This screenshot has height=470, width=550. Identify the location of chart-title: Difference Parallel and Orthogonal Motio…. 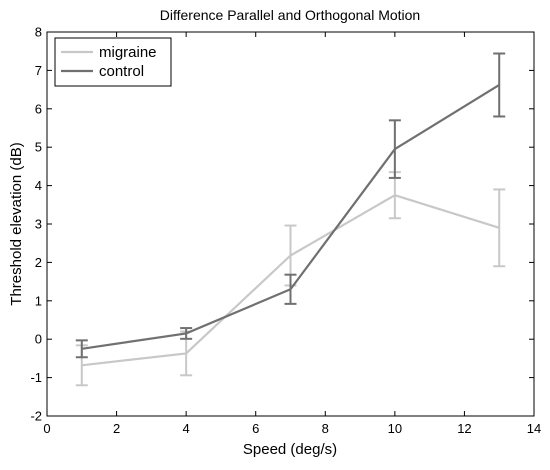
(290, 15).